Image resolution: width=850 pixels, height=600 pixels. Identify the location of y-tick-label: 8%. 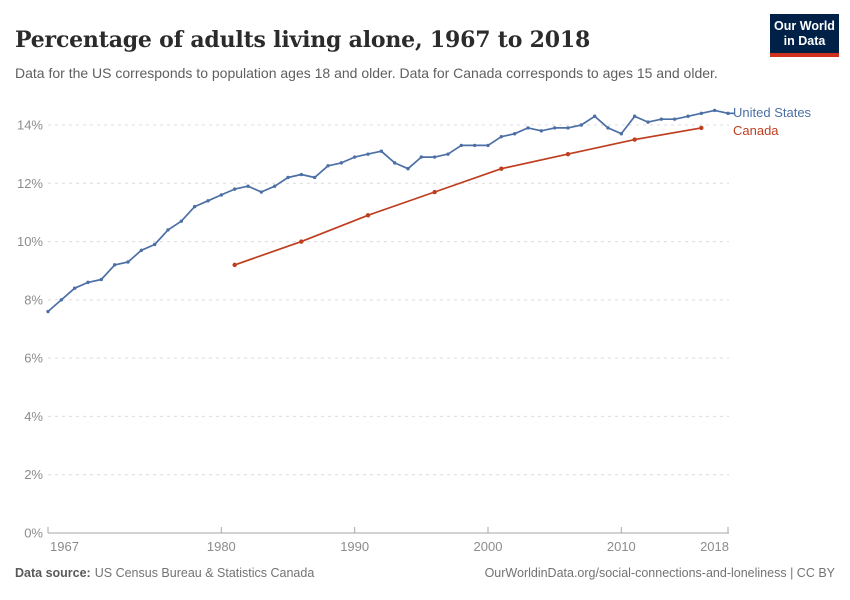
(33, 299).